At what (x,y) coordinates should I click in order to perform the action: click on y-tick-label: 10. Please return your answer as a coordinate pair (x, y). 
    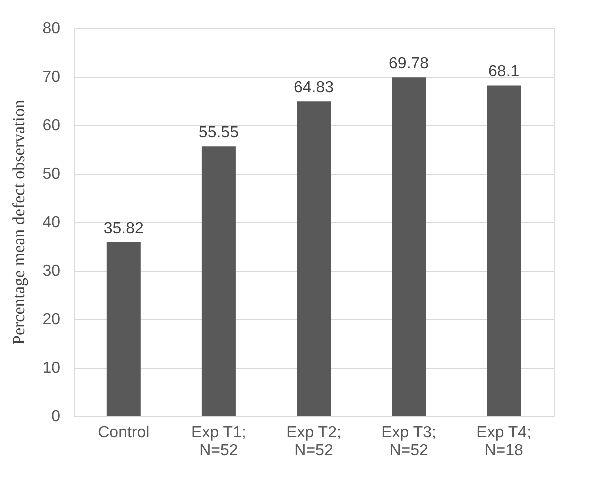
    Looking at the image, I should click on (51, 368).